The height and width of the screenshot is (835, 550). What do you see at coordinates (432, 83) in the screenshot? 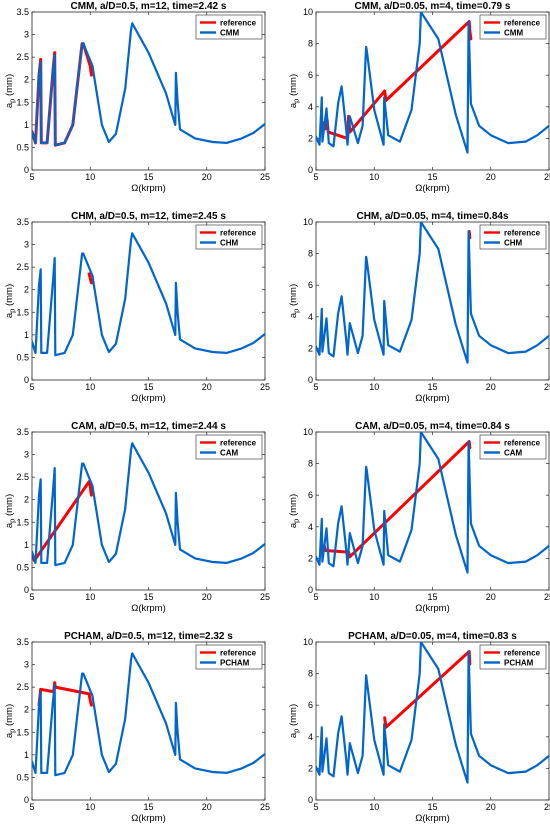
I see `series-line-cmm` at bounding box center [432, 83].